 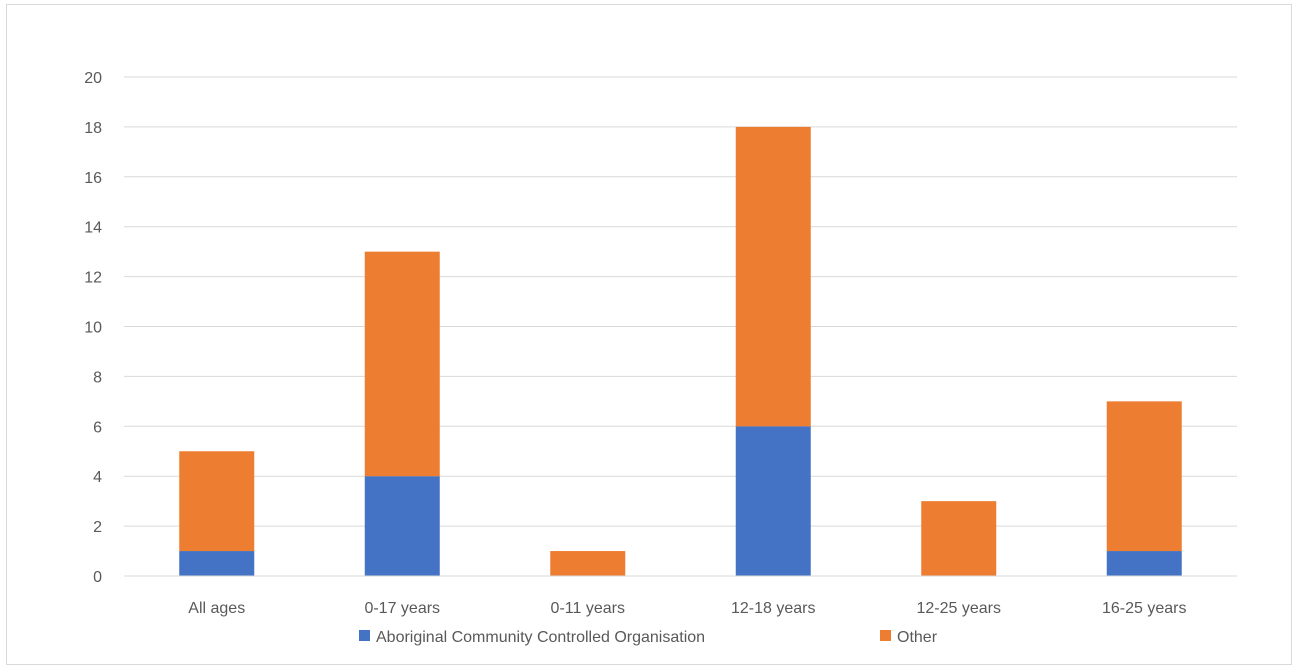 I want to click on y-tick-label: 10, so click(x=93, y=328).